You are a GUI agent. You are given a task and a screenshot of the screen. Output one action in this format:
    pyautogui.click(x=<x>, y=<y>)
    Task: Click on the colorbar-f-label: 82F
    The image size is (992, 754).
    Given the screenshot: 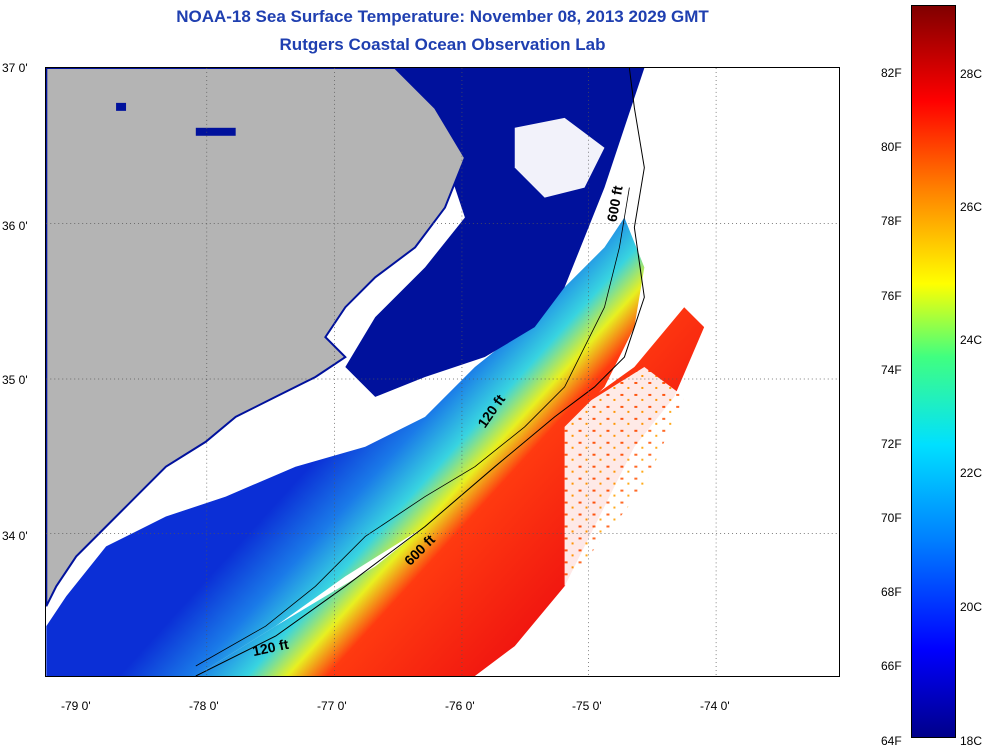 What is the action you would take?
    pyautogui.click(x=891, y=73)
    